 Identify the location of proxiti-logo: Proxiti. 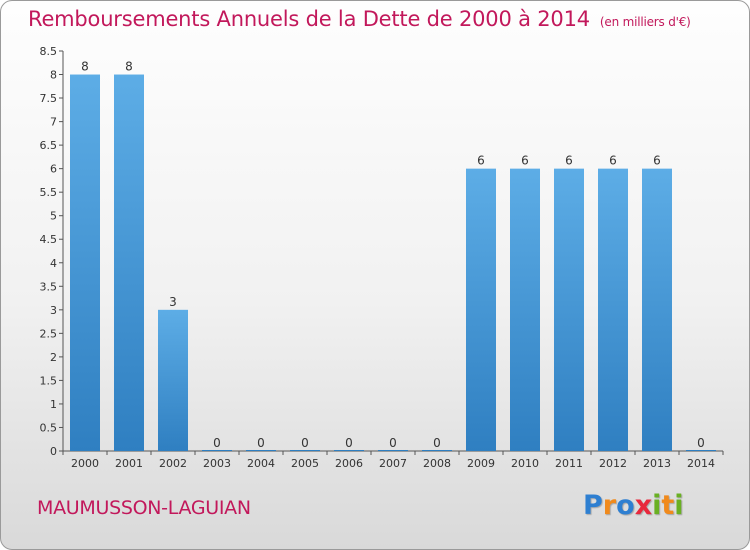
(633, 505).